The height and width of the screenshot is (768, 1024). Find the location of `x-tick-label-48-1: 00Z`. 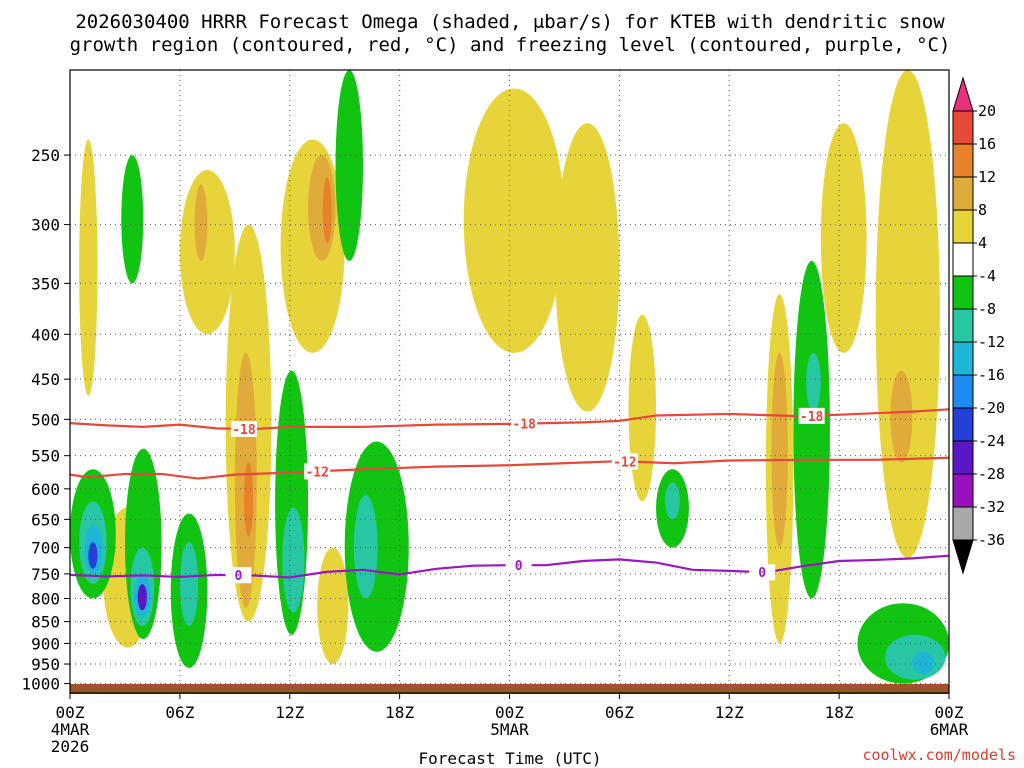

x-tick-label-48-1: 00Z is located at coordinates (949, 712).